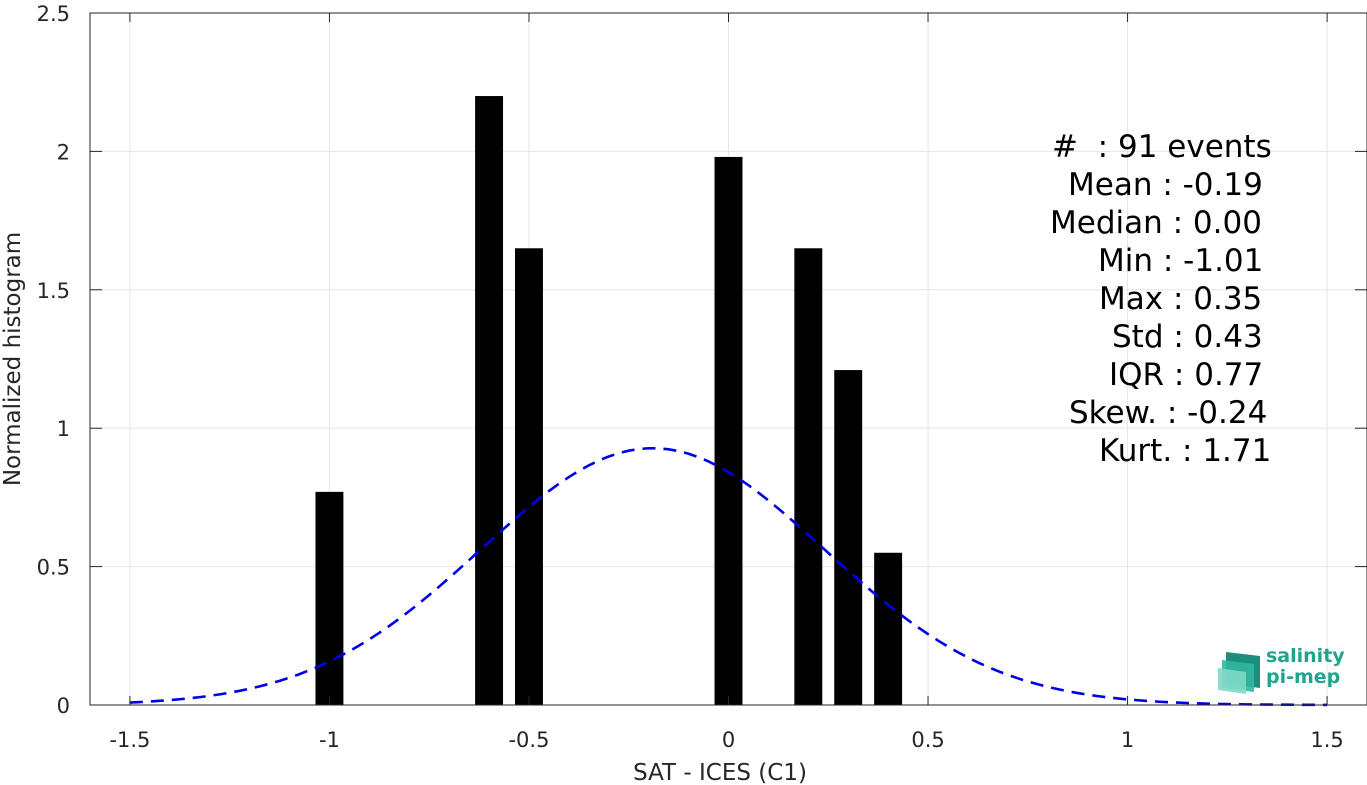 The height and width of the screenshot is (785, 1367). I want to click on stat-iqr: IQR : 0.77, so click(1186, 375).